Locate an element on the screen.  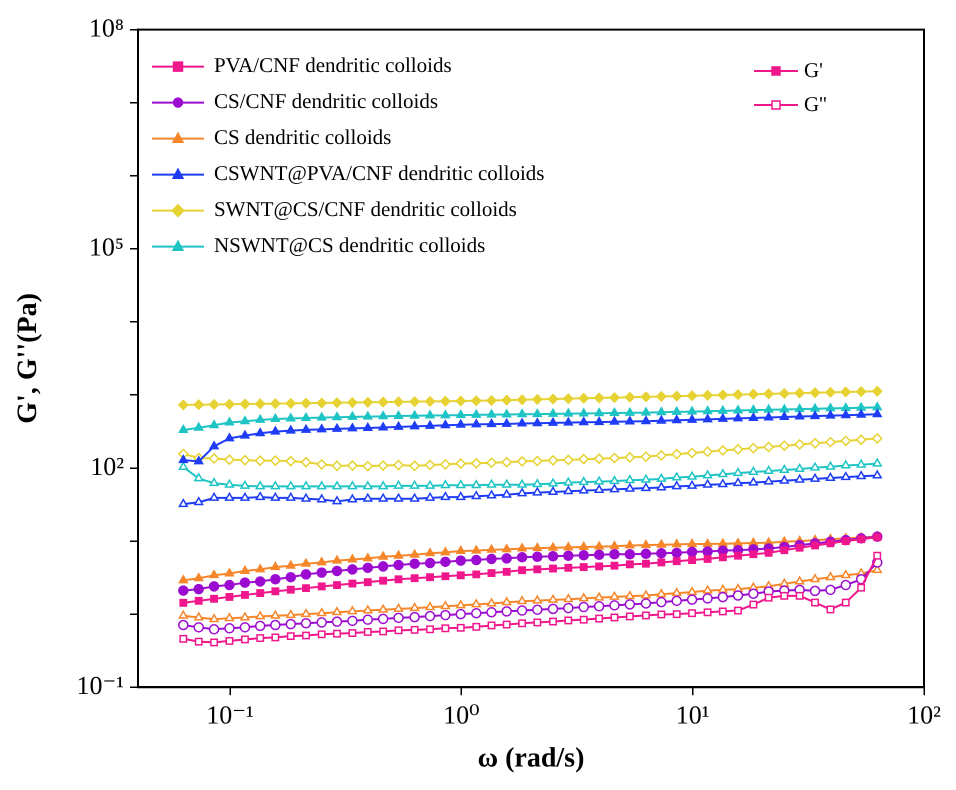
x-tick-label: 10⁰ is located at coordinates (461, 715).